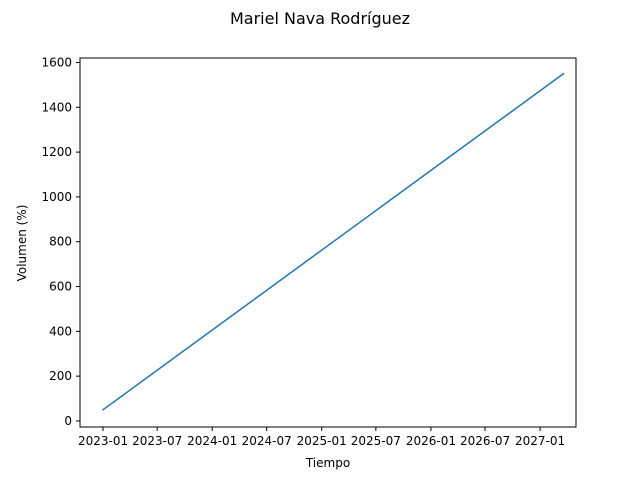  I want to click on x-tick-label: 2026-01, so click(431, 441).